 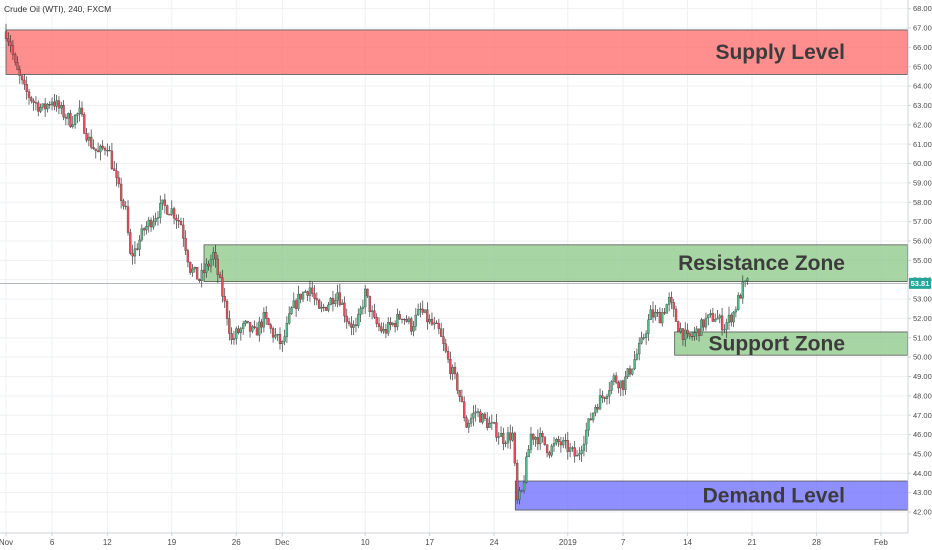 What do you see at coordinates (922, 492) in the screenshot?
I see `y-tick-label: 43.00` at bounding box center [922, 492].